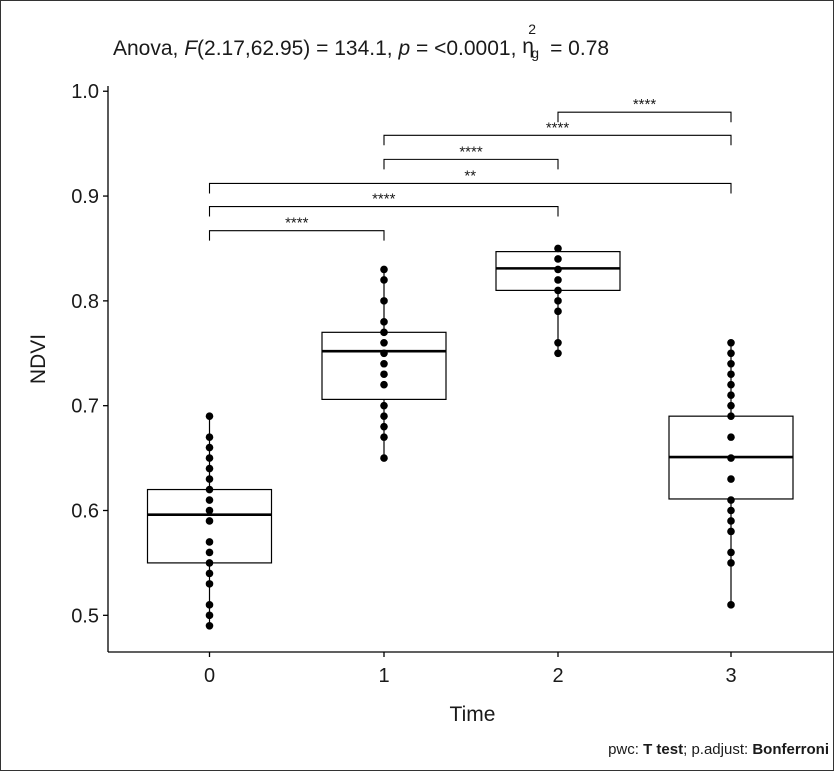  I want to click on x-axis-title: Time, so click(473, 714).